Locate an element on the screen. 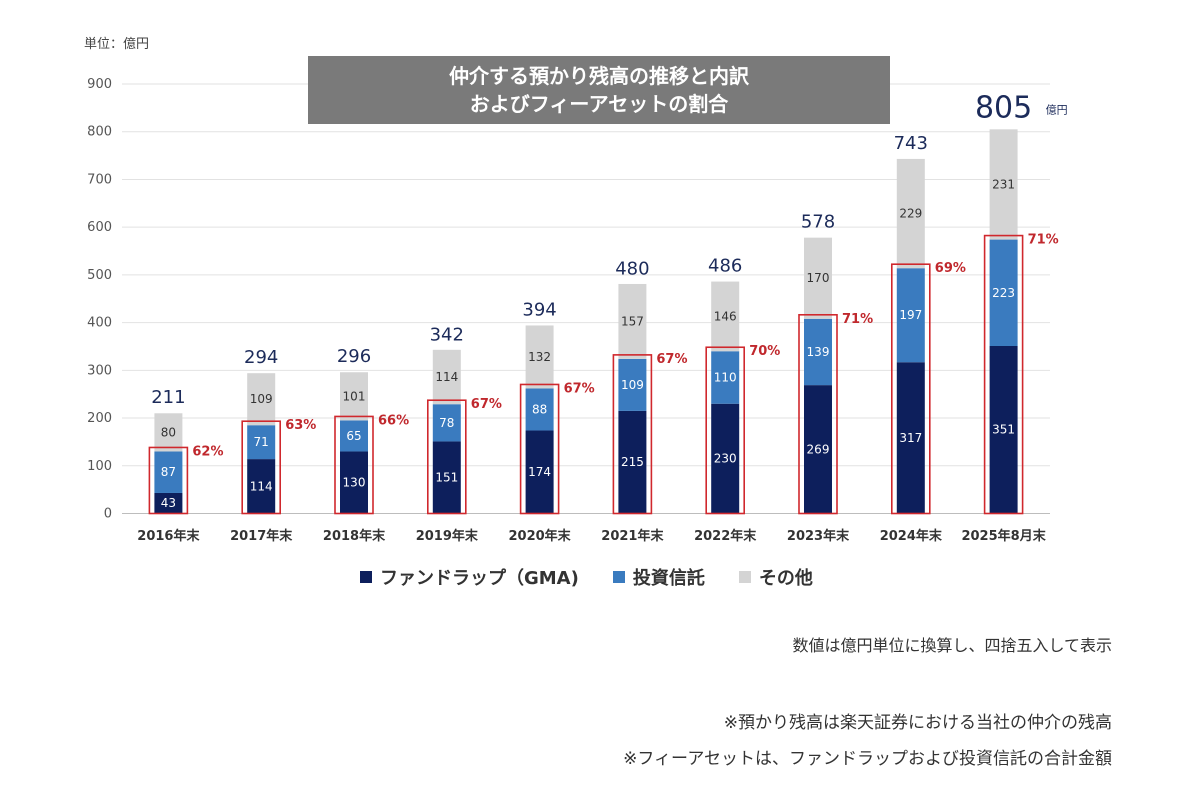 This screenshot has width=1200, height=800. x-tick-label: 2016年末 is located at coordinates (168, 536).